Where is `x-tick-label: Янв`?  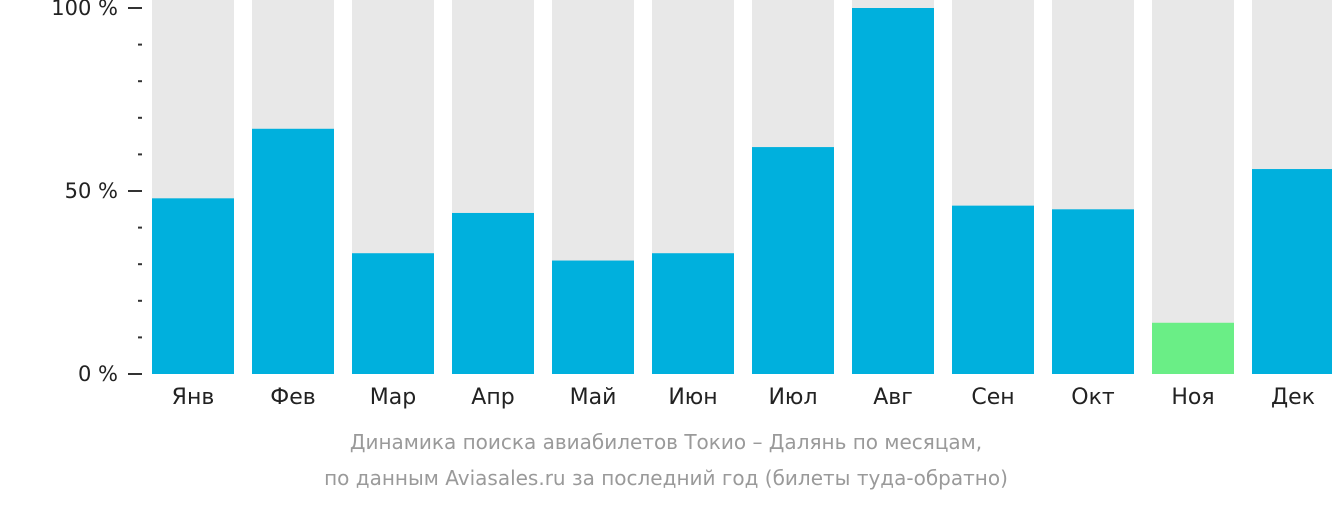
x-tick-label: Янв is located at coordinates (193, 397).